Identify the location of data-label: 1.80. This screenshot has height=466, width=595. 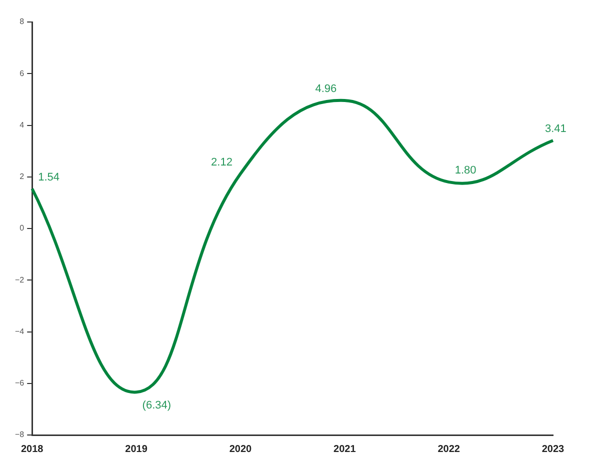
(465, 170).